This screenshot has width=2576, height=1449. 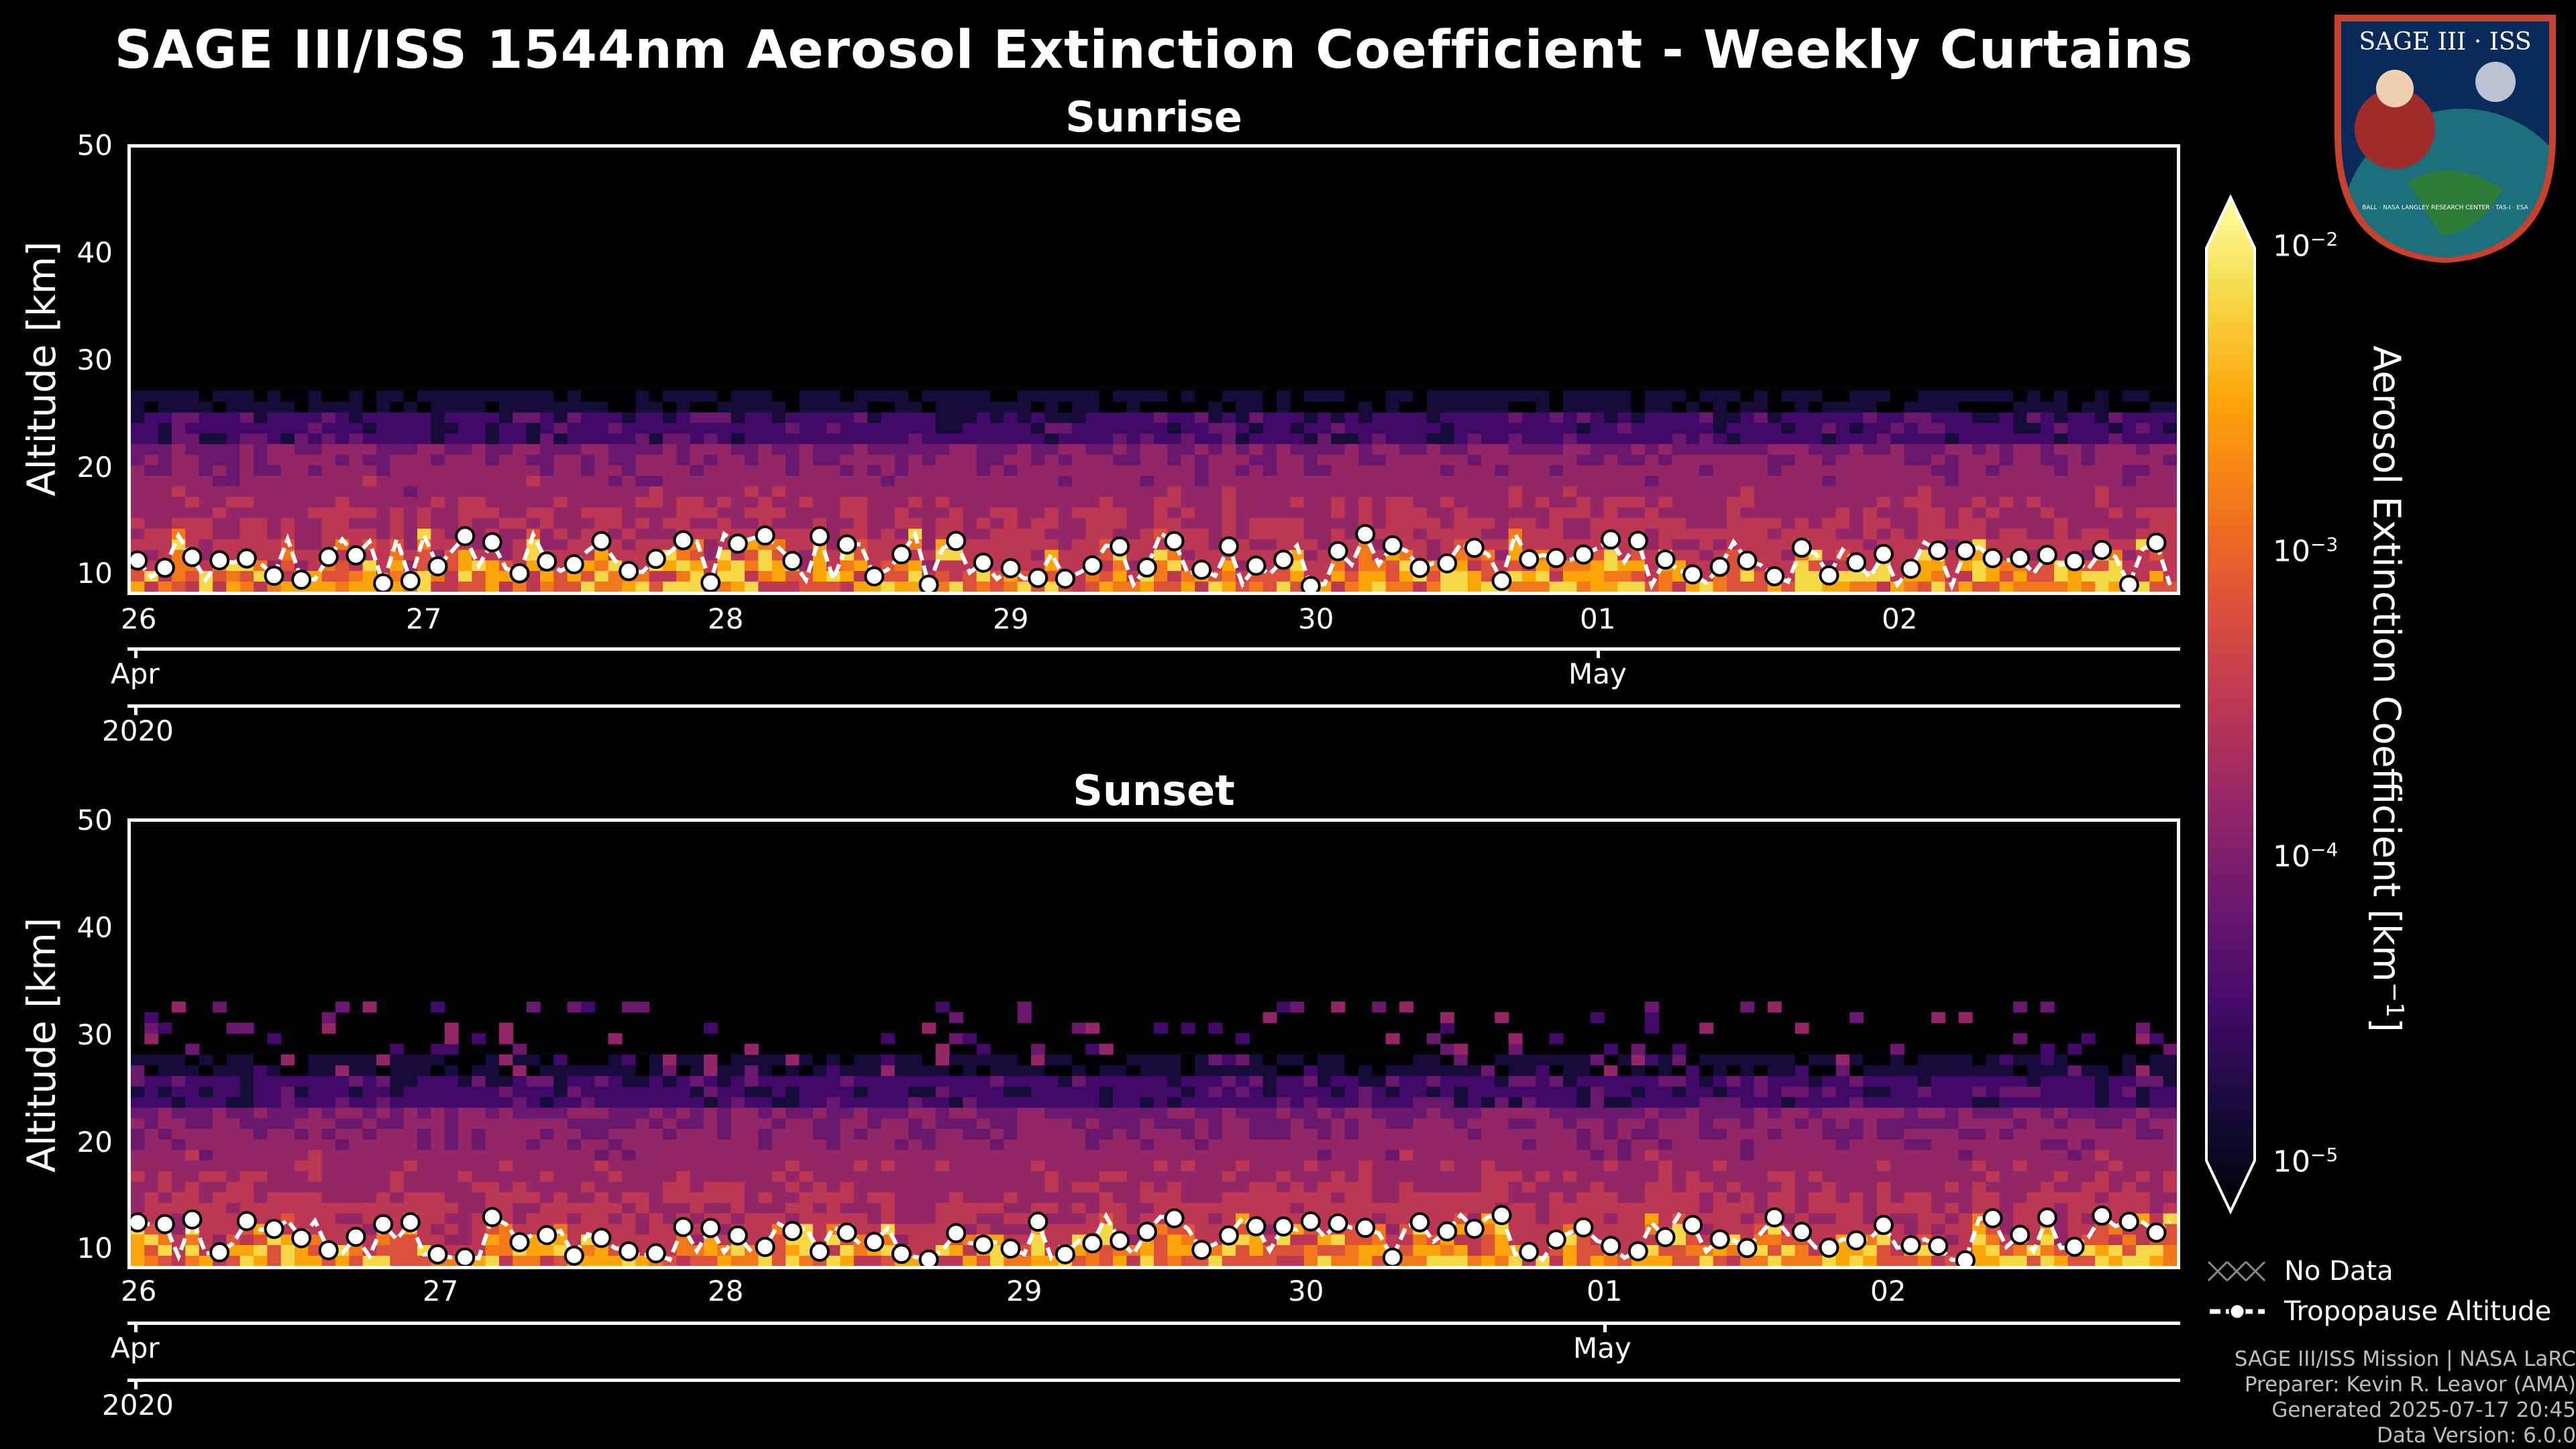 I want to click on sunset-ytick-30: 30, so click(x=94, y=1034).